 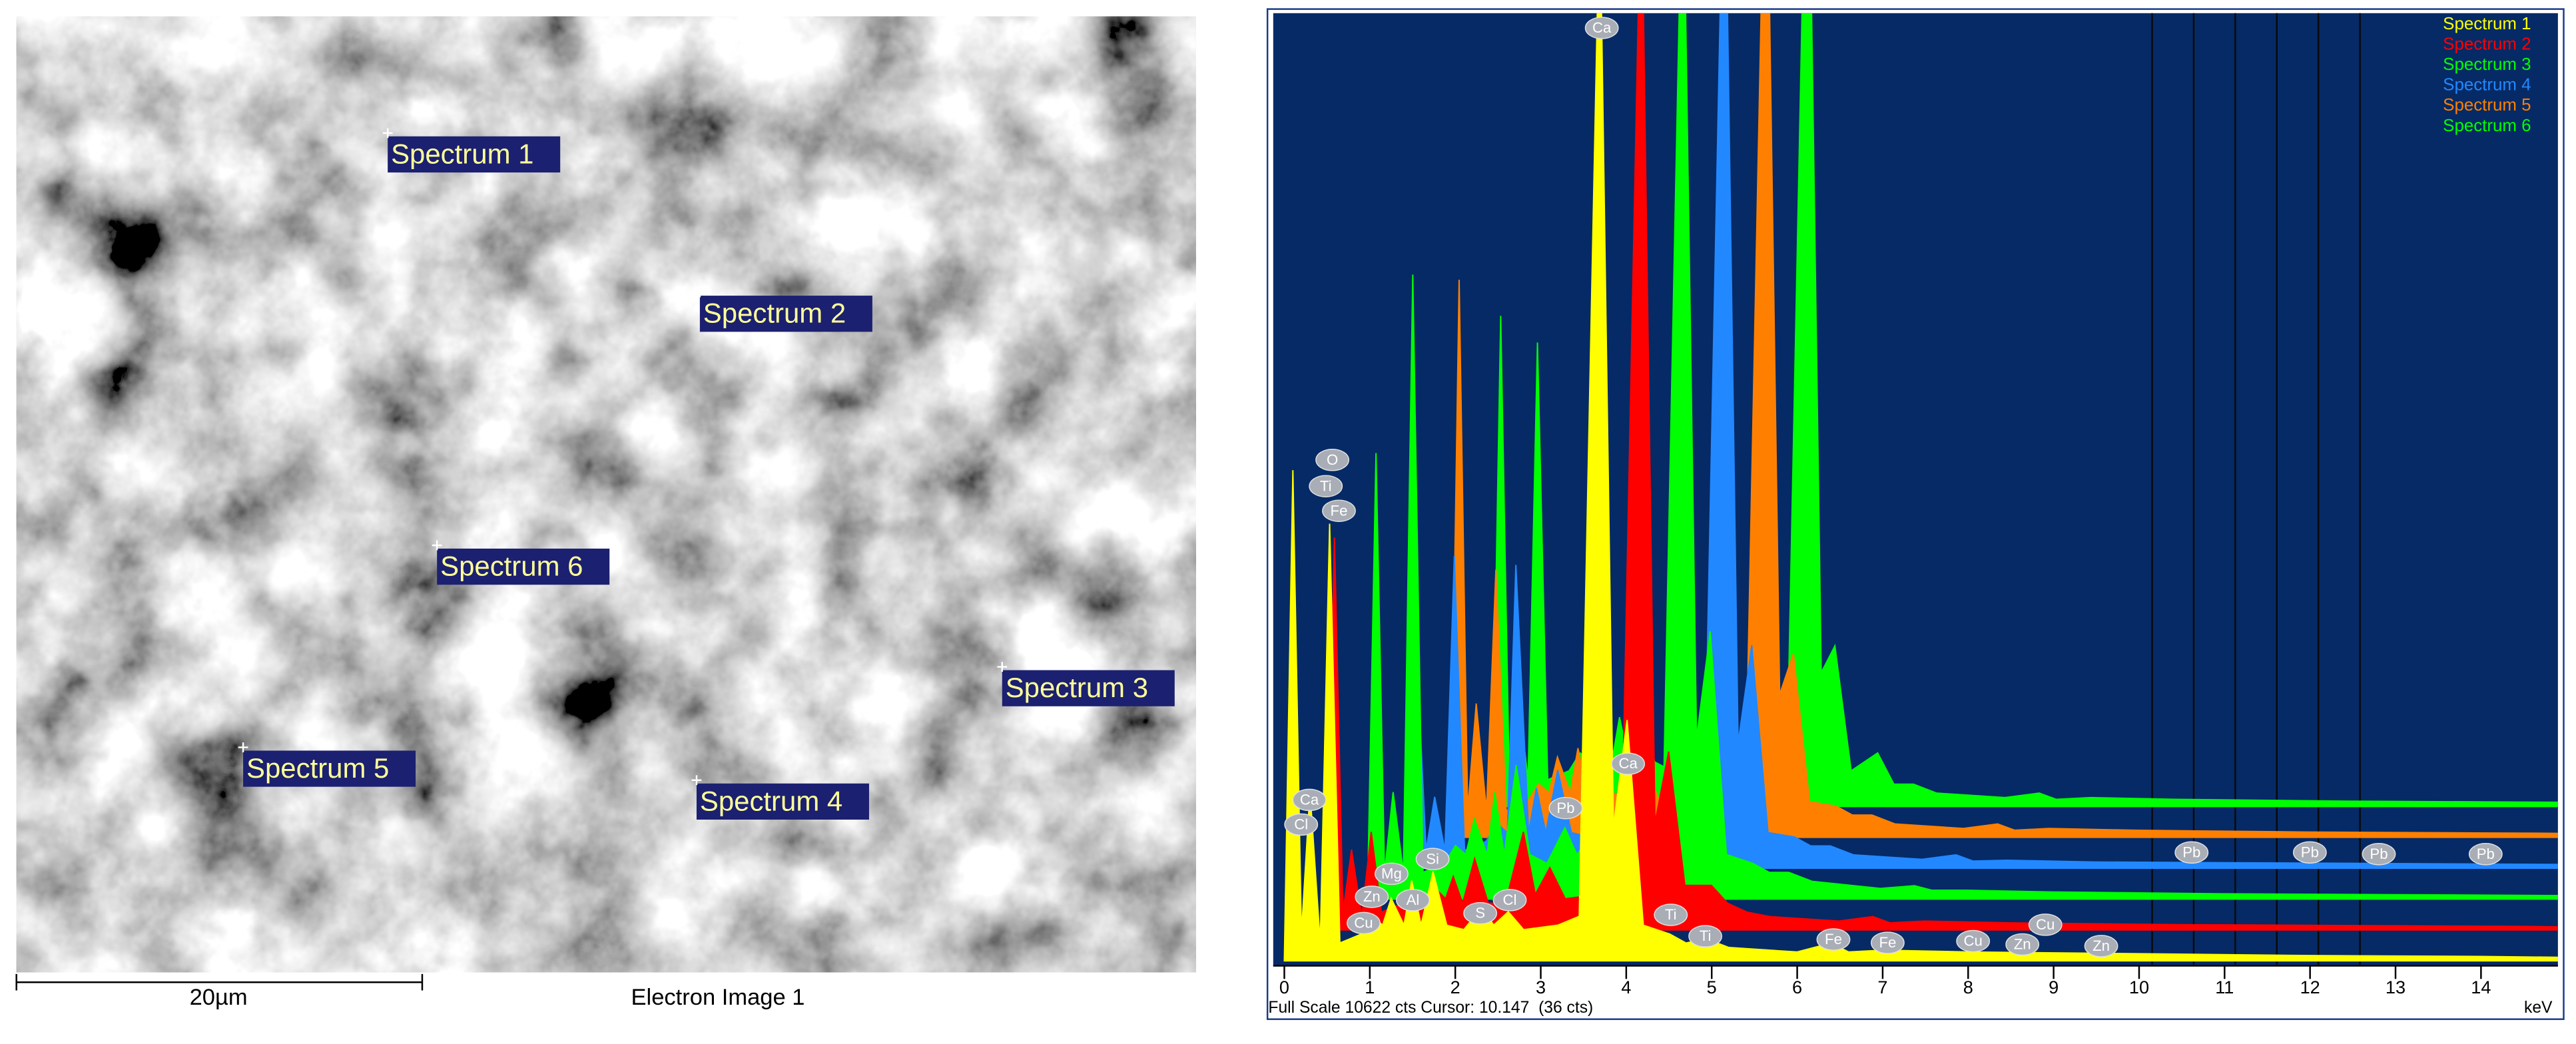 I want to click on x-tick-label: 11, so click(x=2224, y=987).